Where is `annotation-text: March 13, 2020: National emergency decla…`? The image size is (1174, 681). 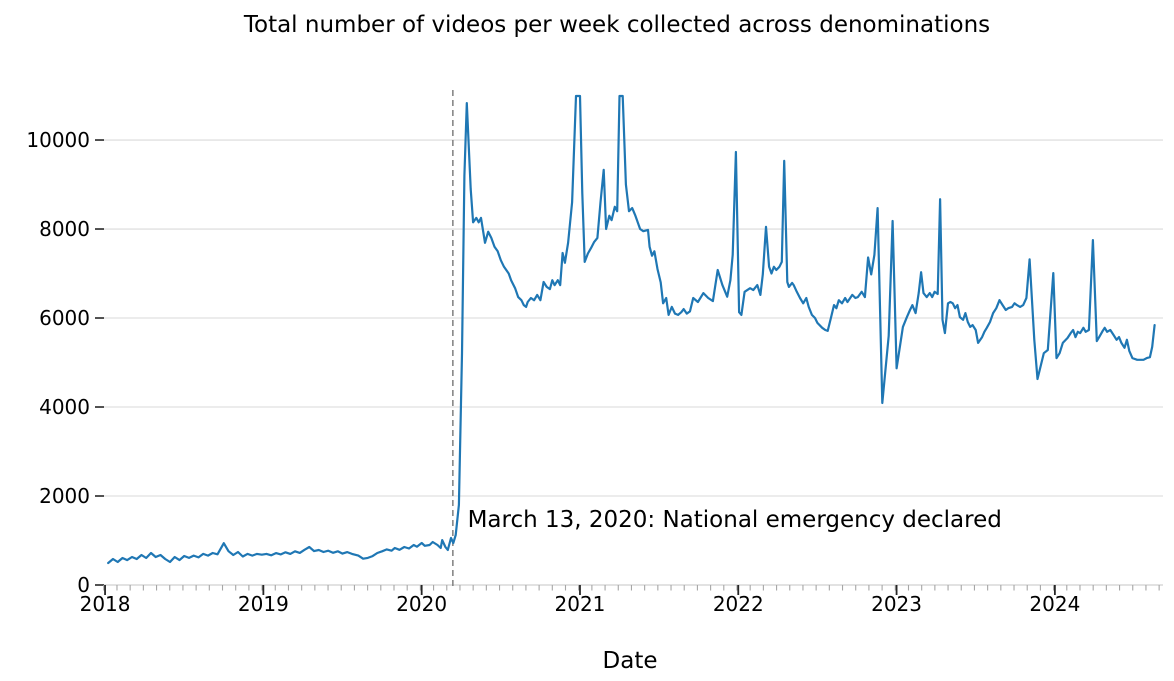
annotation-text: March 13, 2020: National emergency decla… is located at coordinates (734, 520).